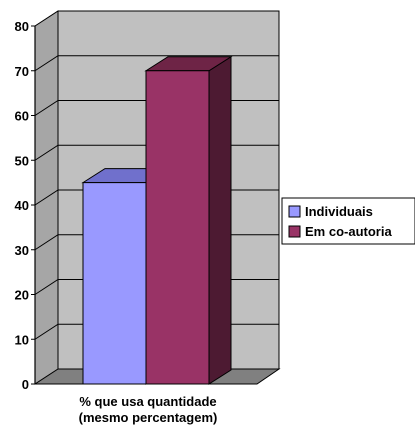 The image size is (415, 428). What do you see at coordinates (348, 231) in the screenshot?
I see `legend-label-co-autoria: Em co-autoria` at bounding box center [348, 231].